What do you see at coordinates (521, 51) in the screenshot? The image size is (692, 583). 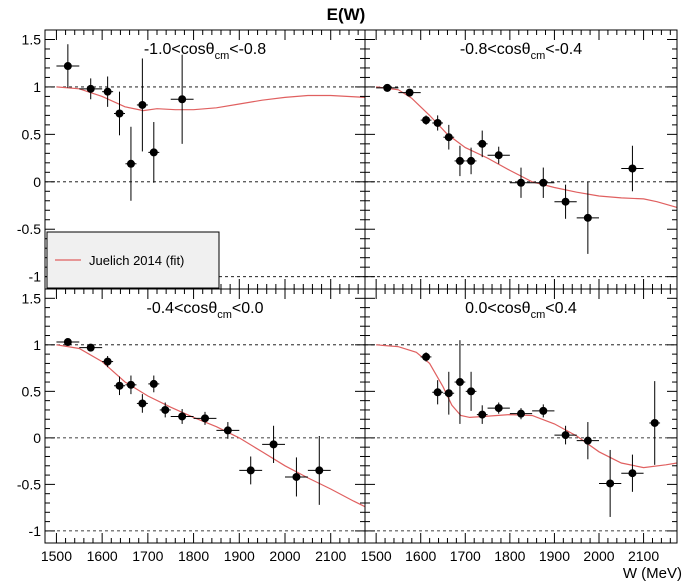 I see `panel-label: -0.8<cosθcm<-0.4` at bounding box center [521, 51].